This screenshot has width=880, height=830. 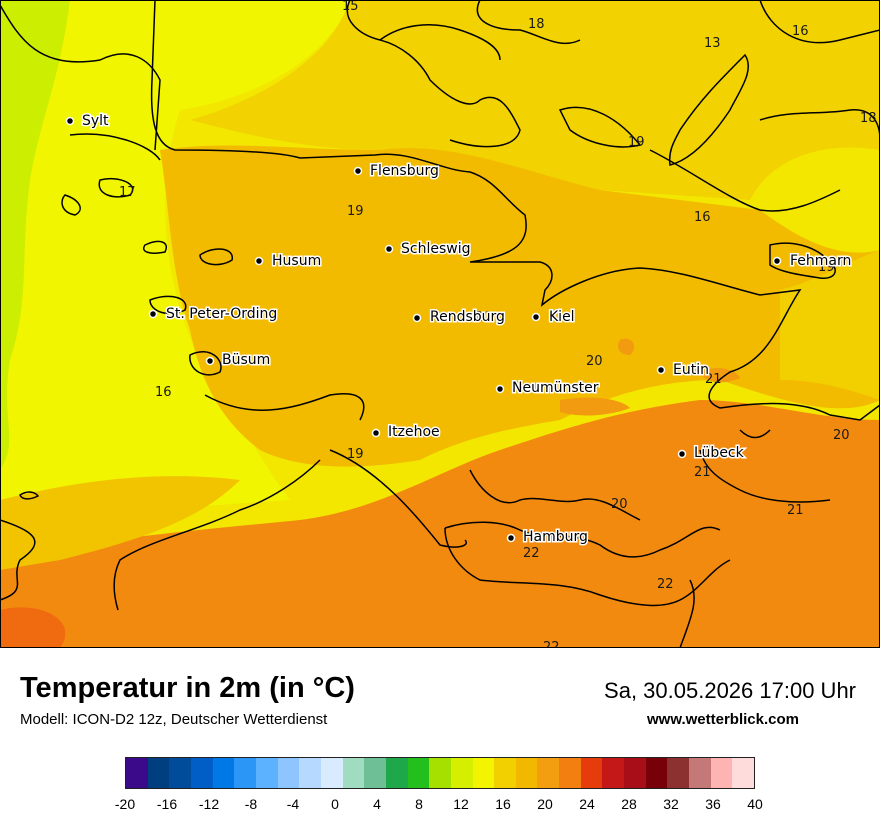 What do you see at coordinates (467, 317) in the screenshot?
I see `city-label: Rendsburg` at bounding box center [467, 317].